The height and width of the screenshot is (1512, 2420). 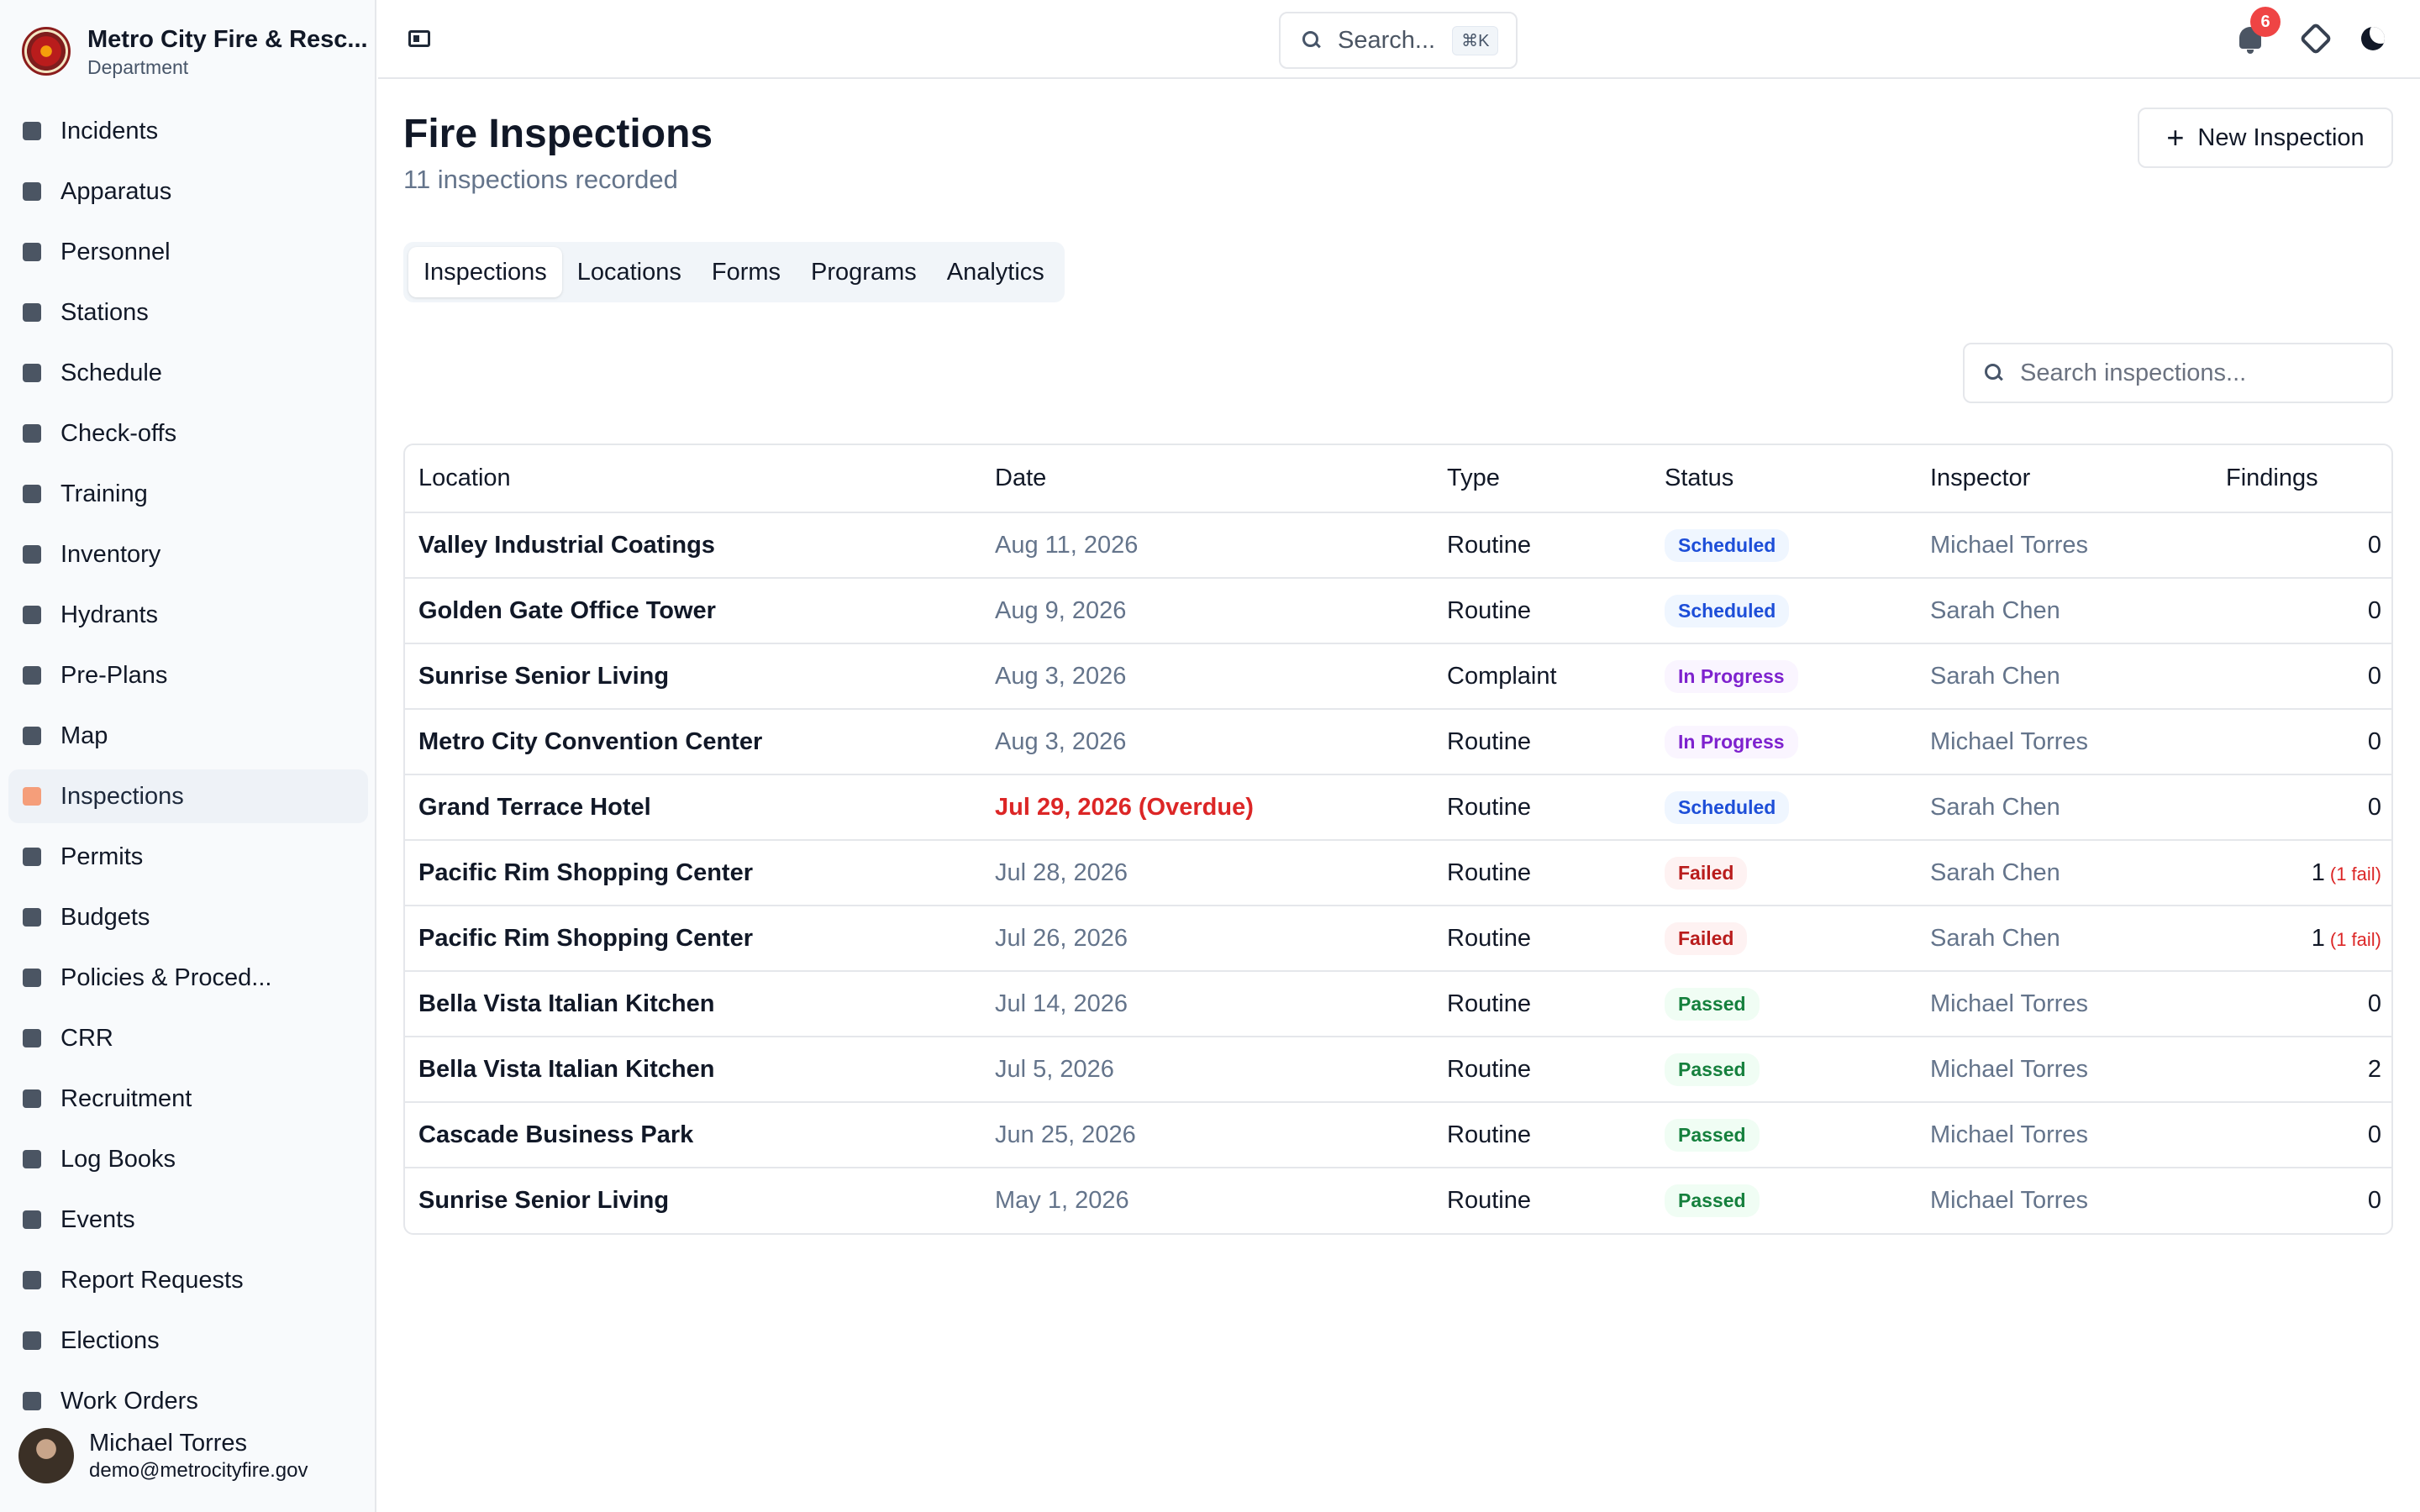 What do you see at coordinates (168, 1443) in the screenshot?
I see `user-name: Michael Torres` at bounding box center [168, 1443].